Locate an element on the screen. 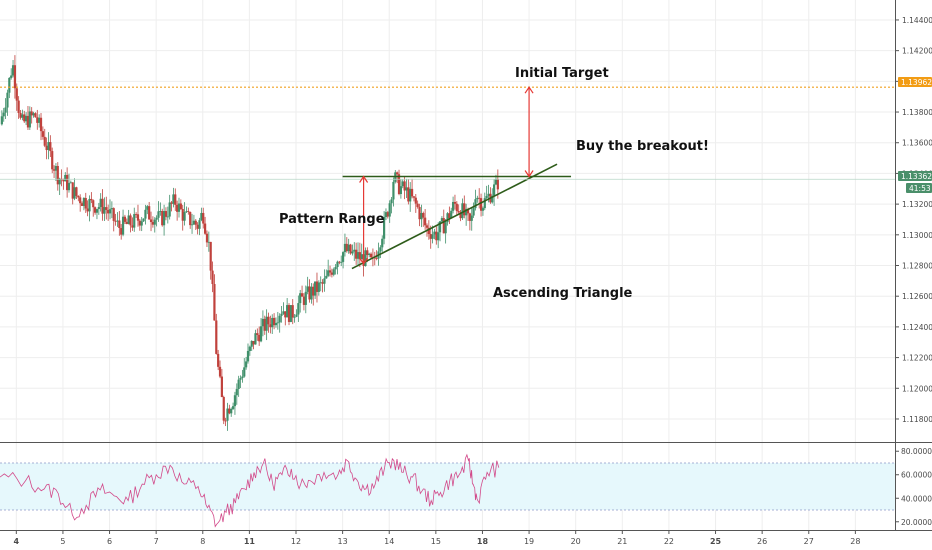 Image resolution: width=932 pixels, height=550 pixels. pattern-range-arrow is located at coordinates (364, 220).